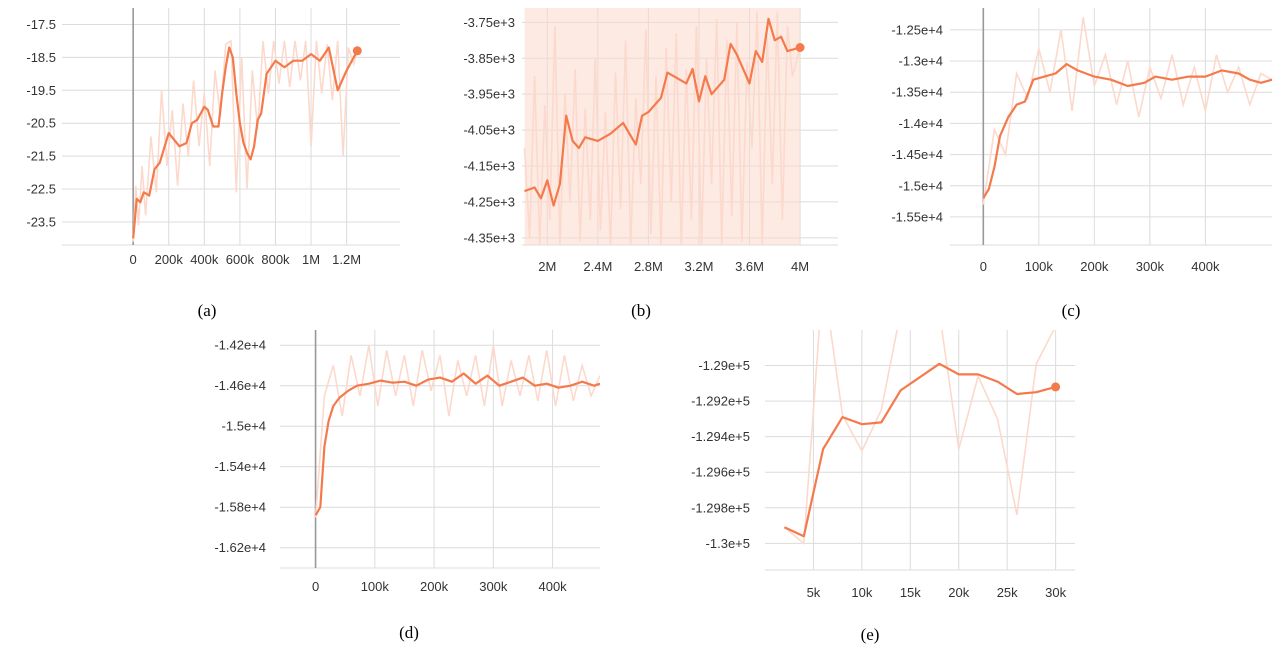 This screenshot has height=648, width=1279. What do you see at coordinates (207, 310) in the screenshot?
I see `caption-a: (a)` at bounding box center [207, 310].